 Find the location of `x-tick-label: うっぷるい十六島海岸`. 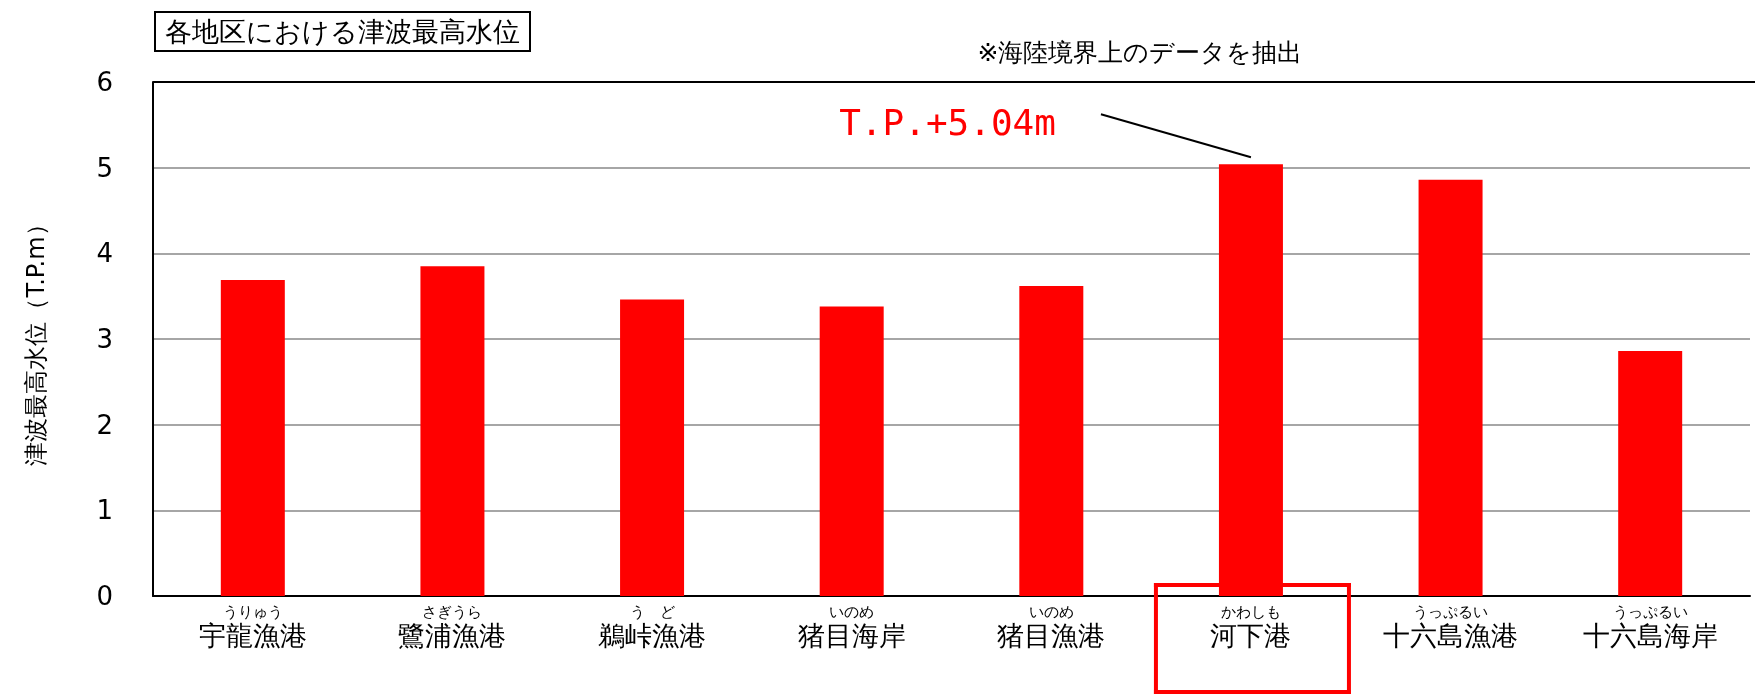

x-tick-label: うっぷるい十六島海岸 is located at coordinates (1650, 627).